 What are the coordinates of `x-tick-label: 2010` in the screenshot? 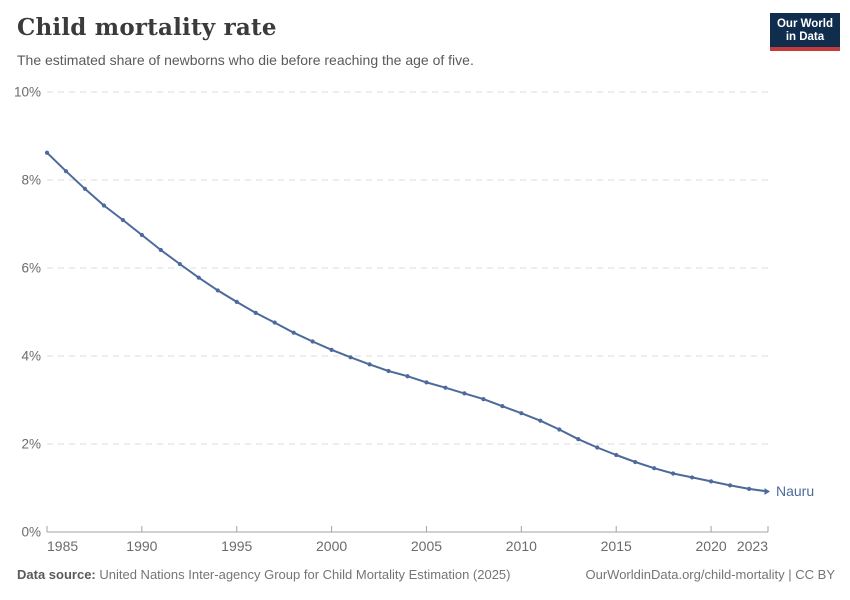 It's located at (521, 546).